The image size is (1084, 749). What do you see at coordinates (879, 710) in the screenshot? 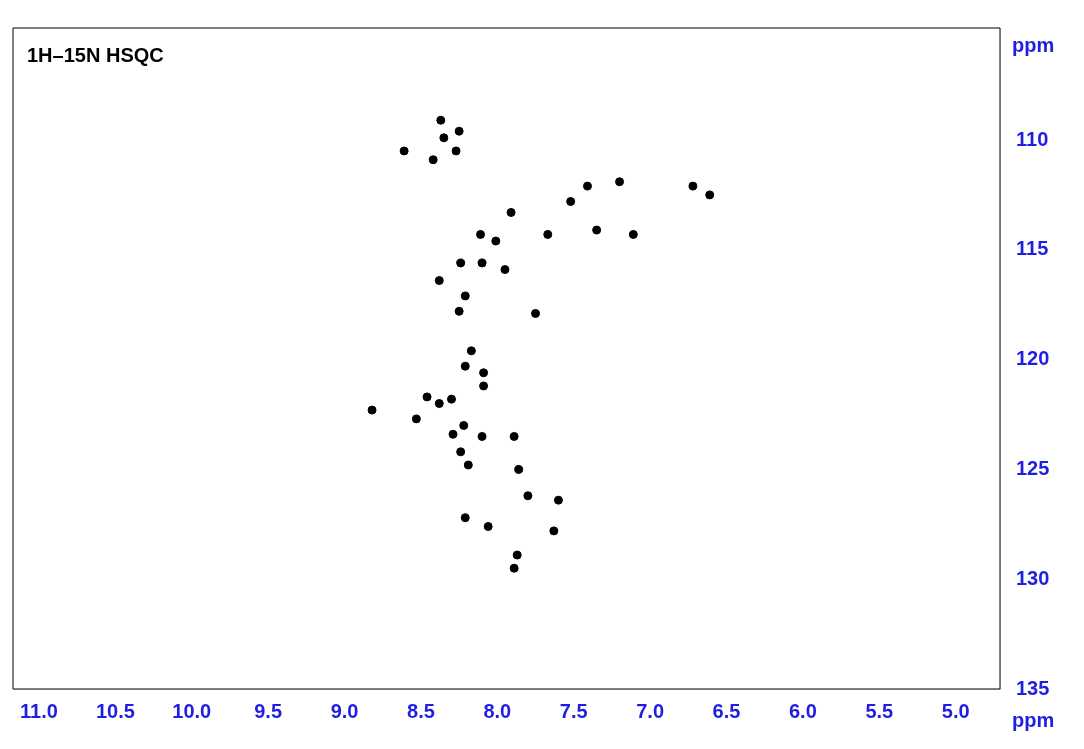
I see `x-tick-label: 5.5` at bounding box center [879, 710].